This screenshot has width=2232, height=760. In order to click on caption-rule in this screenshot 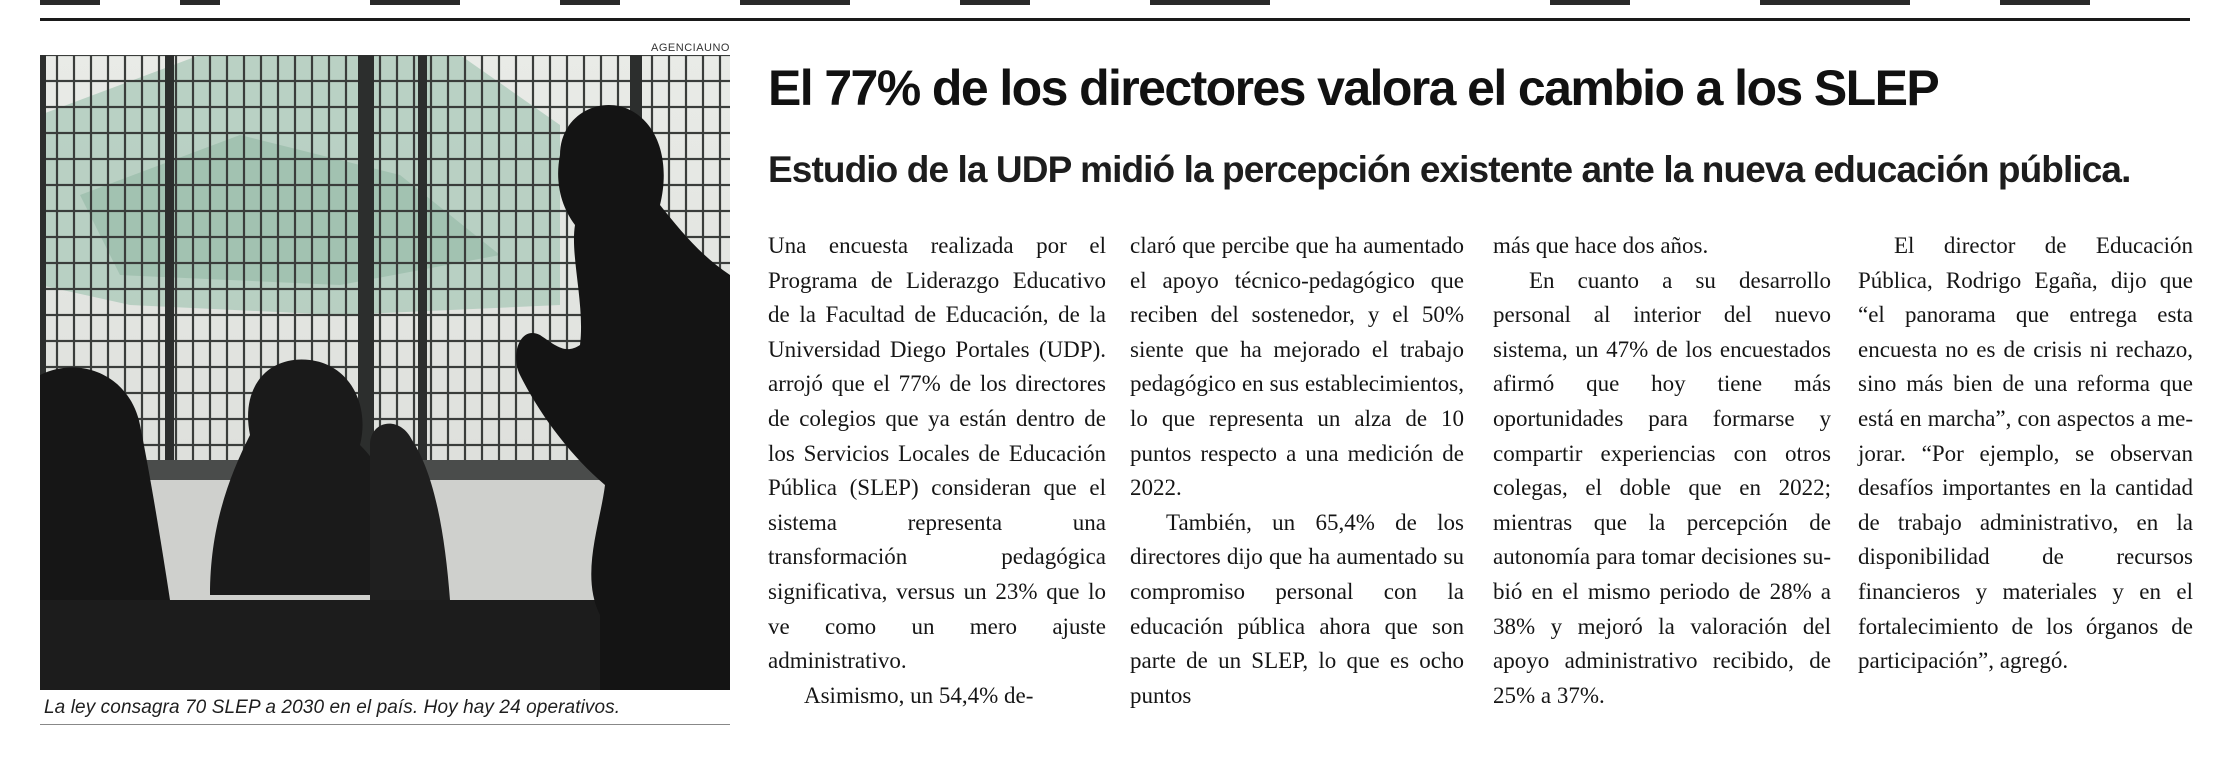, I will do `click(385, 724)`.